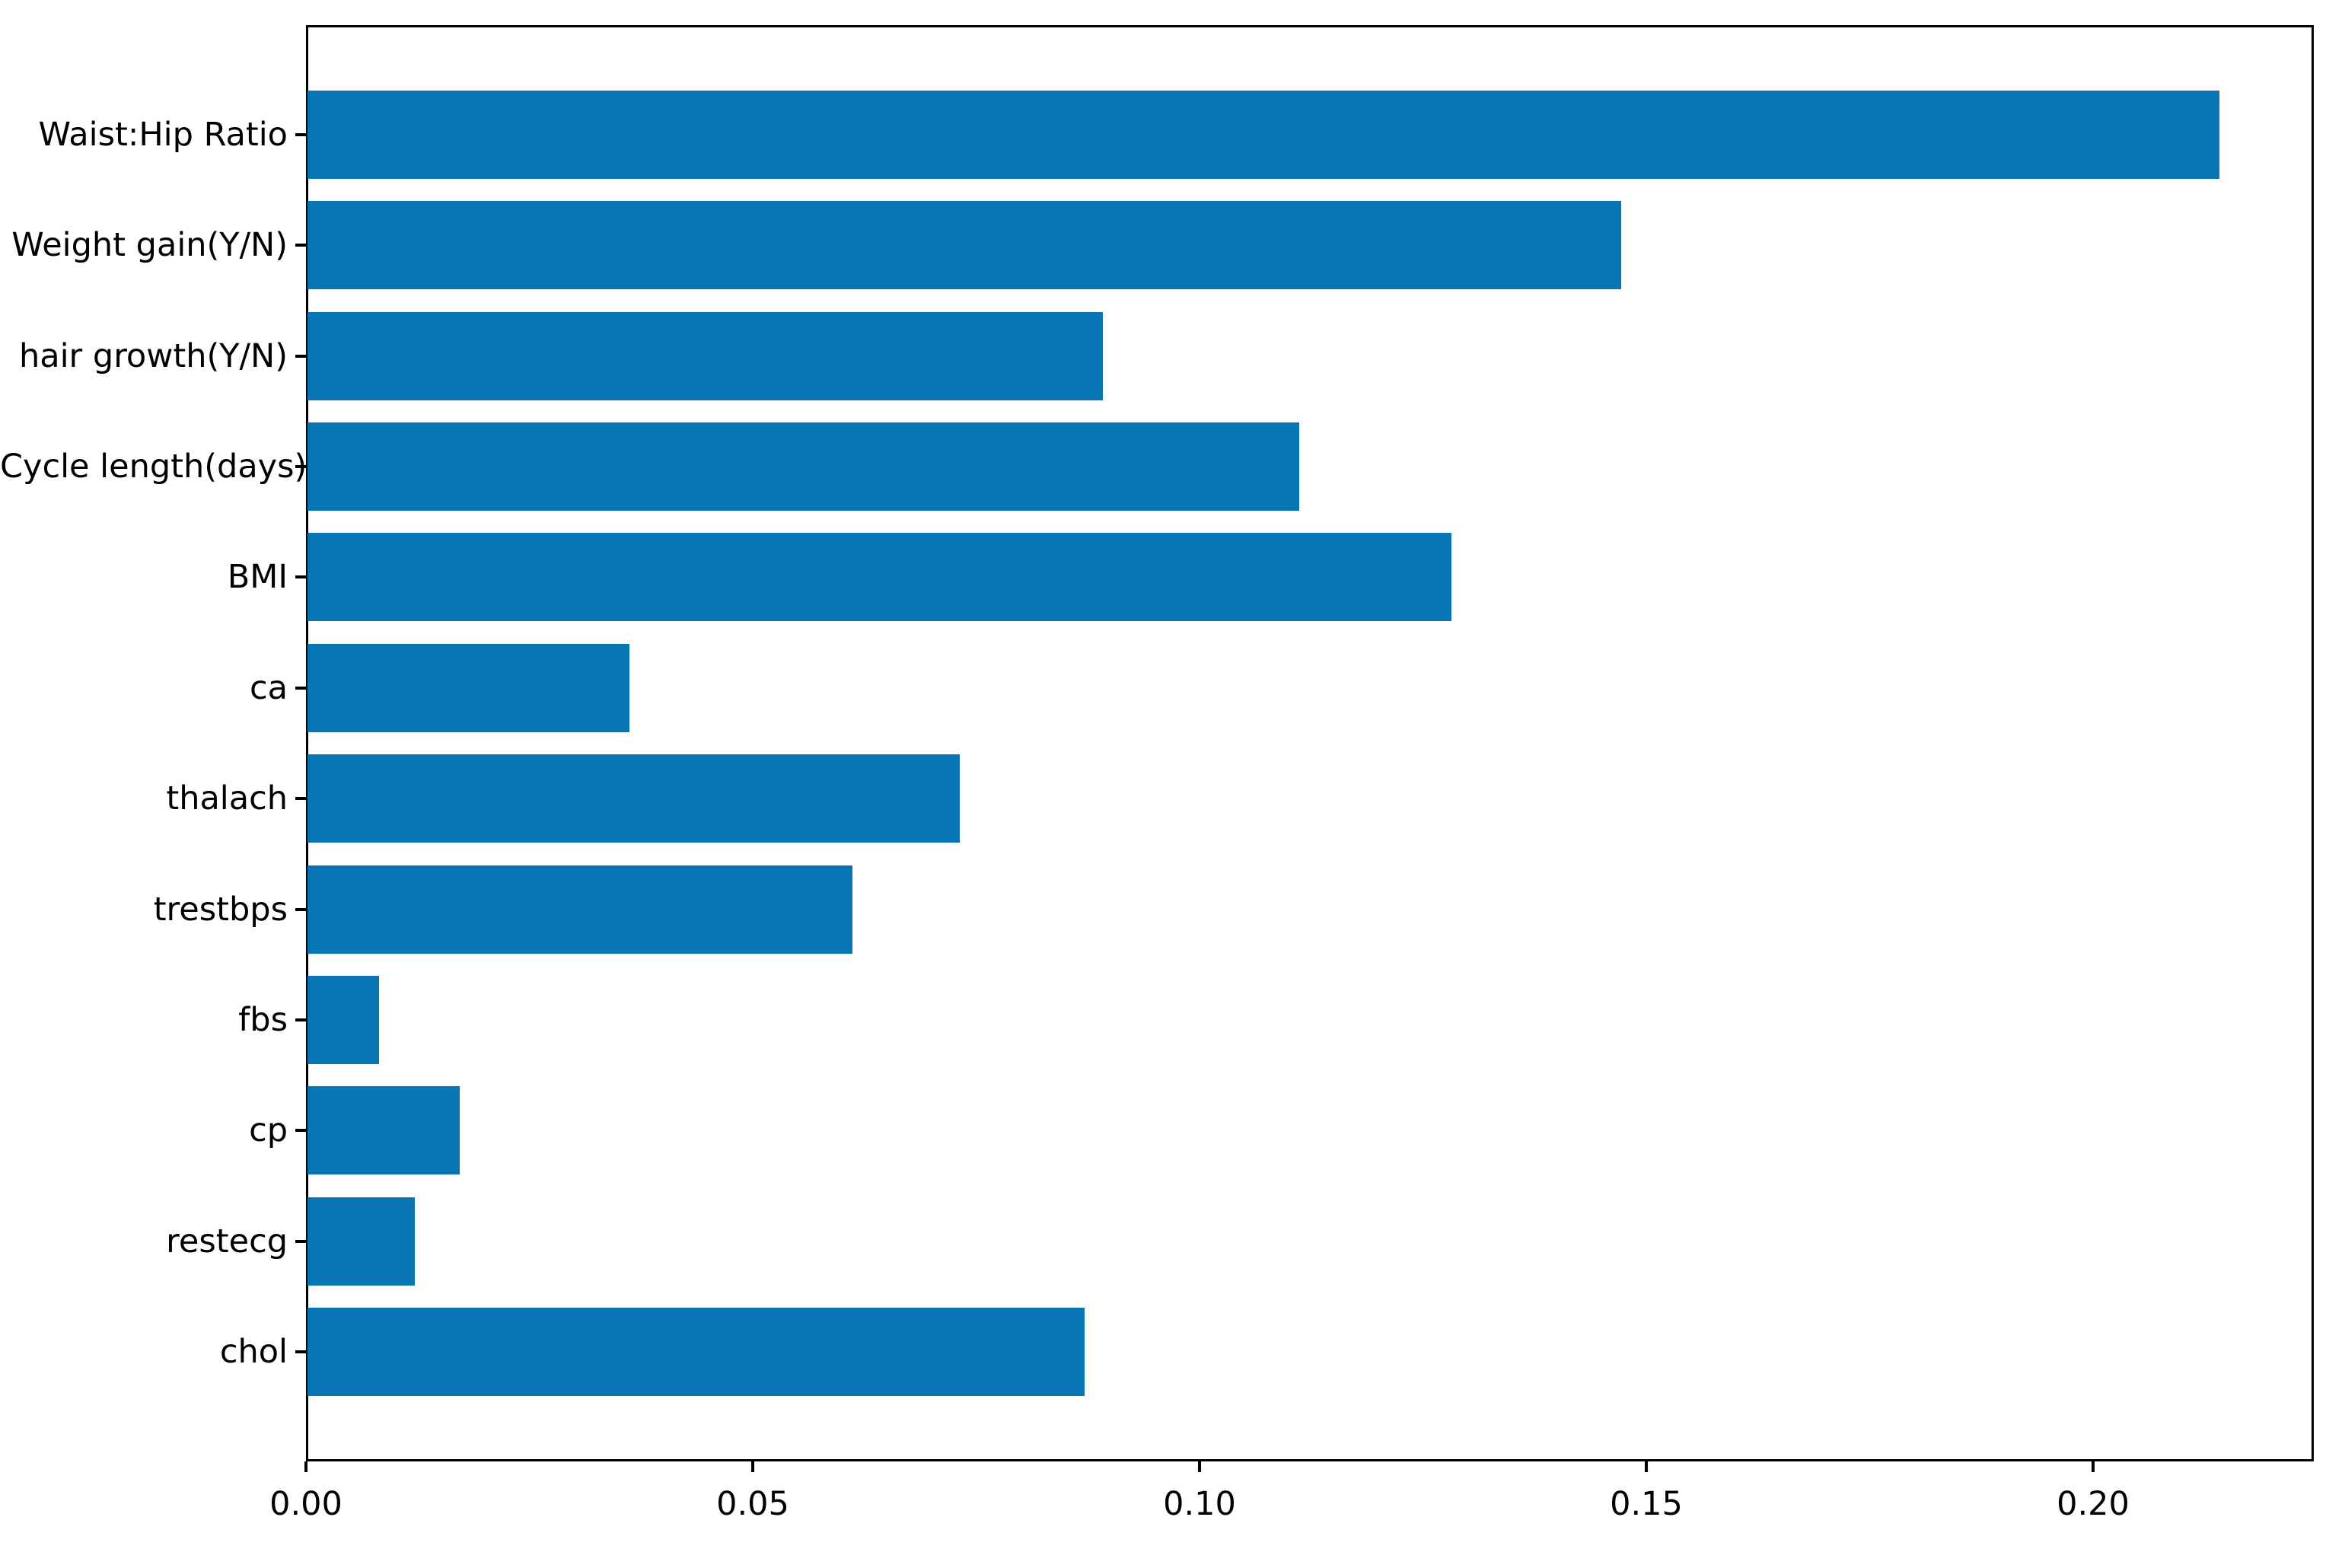 The width and height of the screenshot is (2345, 1568). Describe the element at coordinates (257, 577) in the screenshot. I see `y-tick-label: BMI` at that location.